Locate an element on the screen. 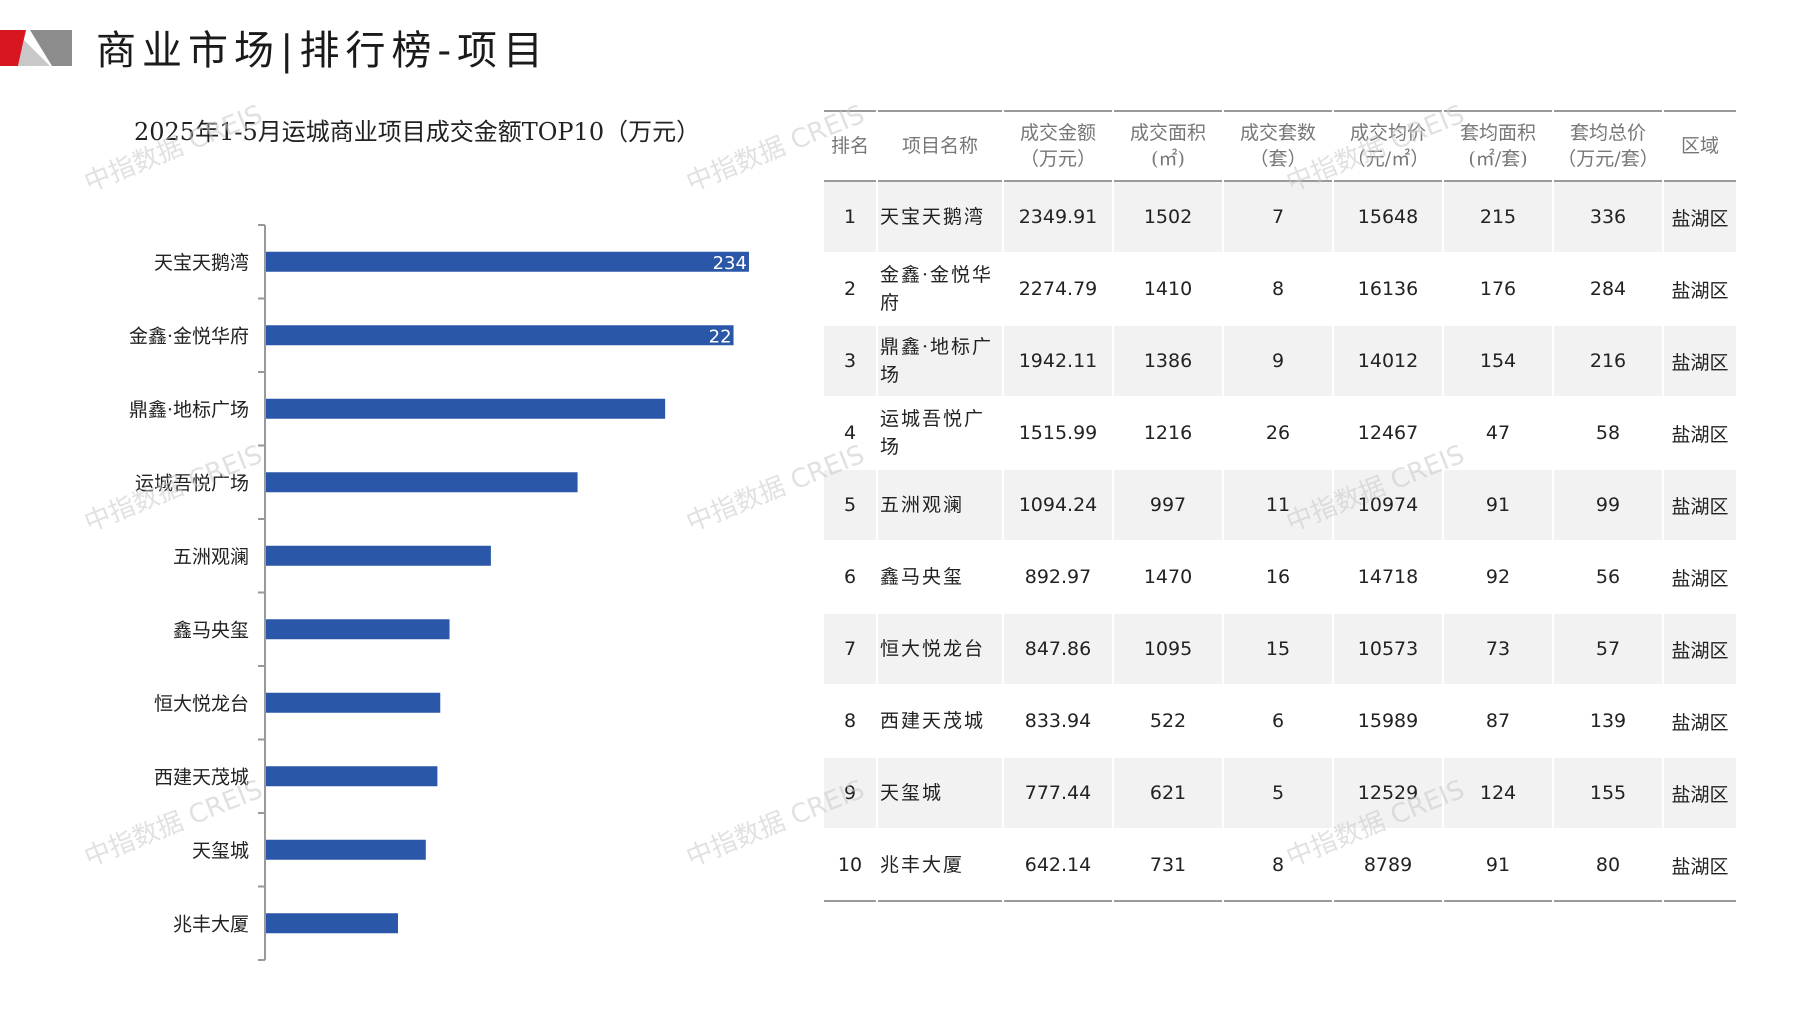 Image resolution: width=1797 pixels, height=1010 pixels. table-header-text: 区域 is located at coordinates (1699, 146).